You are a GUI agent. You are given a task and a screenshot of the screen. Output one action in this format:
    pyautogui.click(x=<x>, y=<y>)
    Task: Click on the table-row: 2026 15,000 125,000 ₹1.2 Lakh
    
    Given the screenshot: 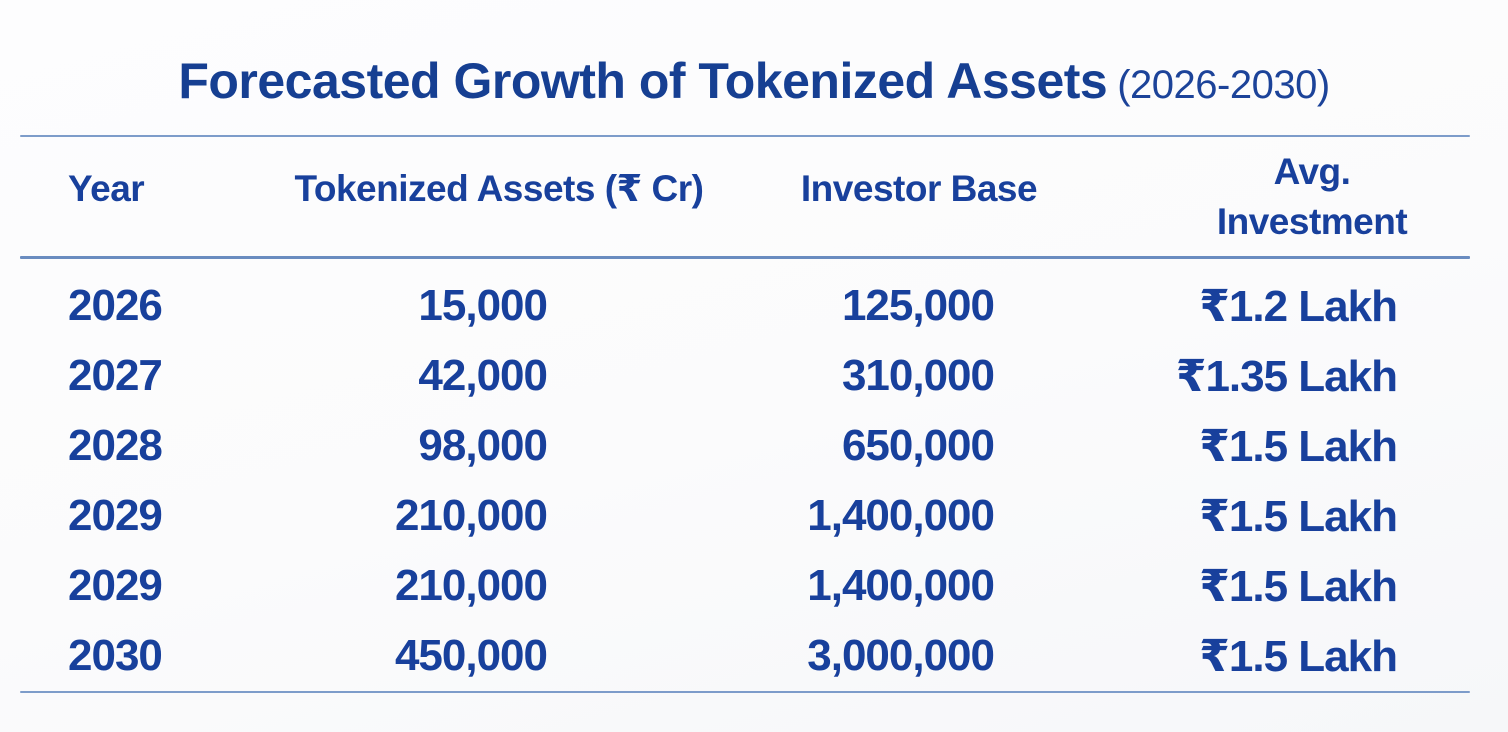 What is the action you would take?
    pyautogui.click(x=764, y=306)
    